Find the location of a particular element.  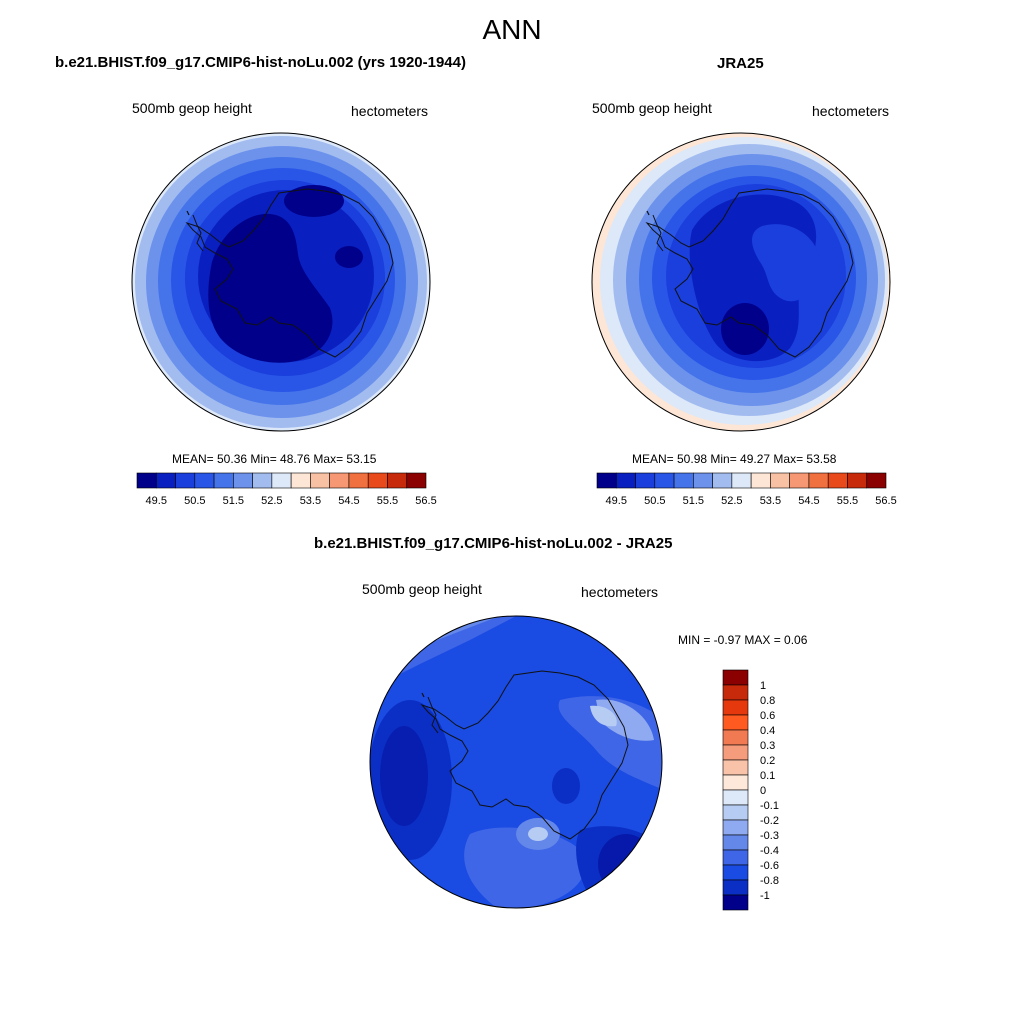

panel-1-colorbar-tick-label: 56.5 is located at coordinates (425, 501).